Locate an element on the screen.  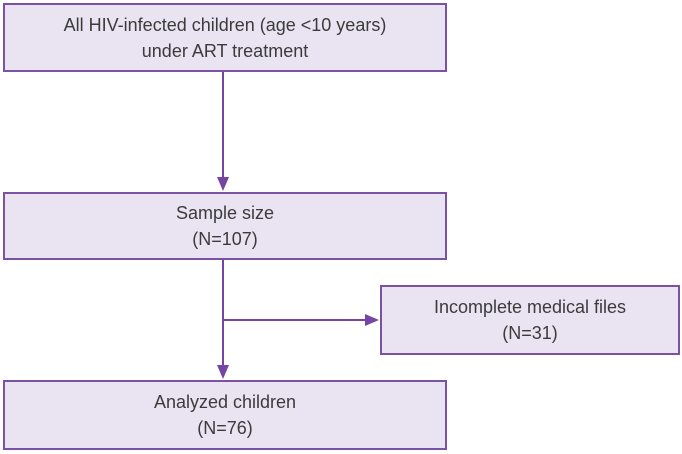
flow-box-incomplete-files-count: (N=31) is located at coordinates (530, 333).